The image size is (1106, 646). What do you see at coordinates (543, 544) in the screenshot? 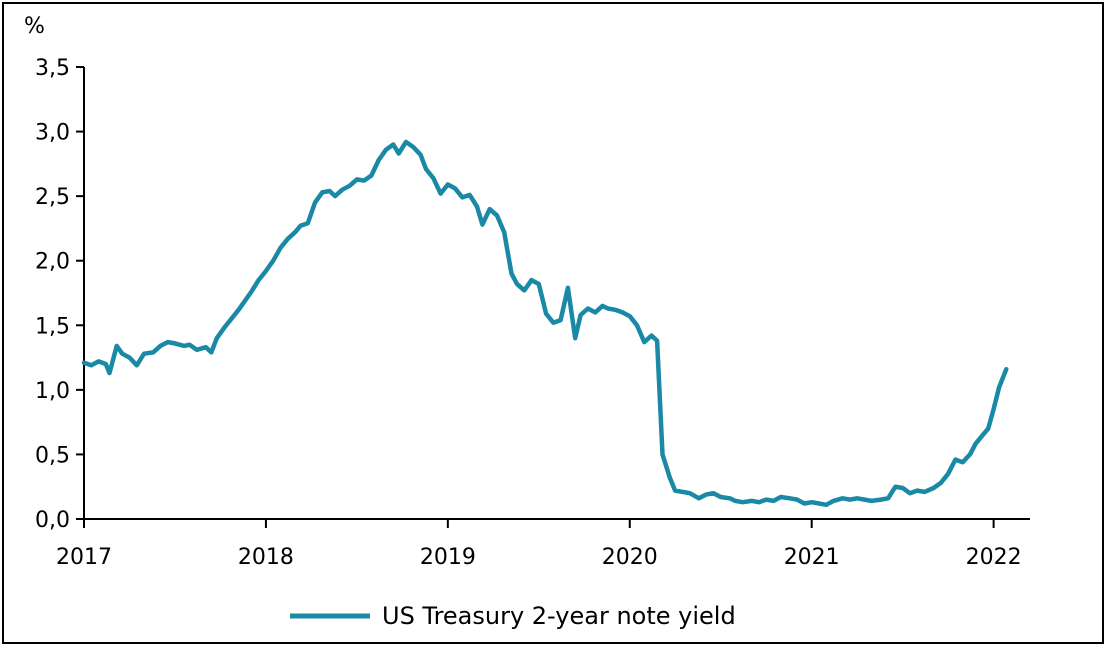
I see `x-axis: 2017 2018 2019 2020 2021 2022` at bounding box center [543, 544].